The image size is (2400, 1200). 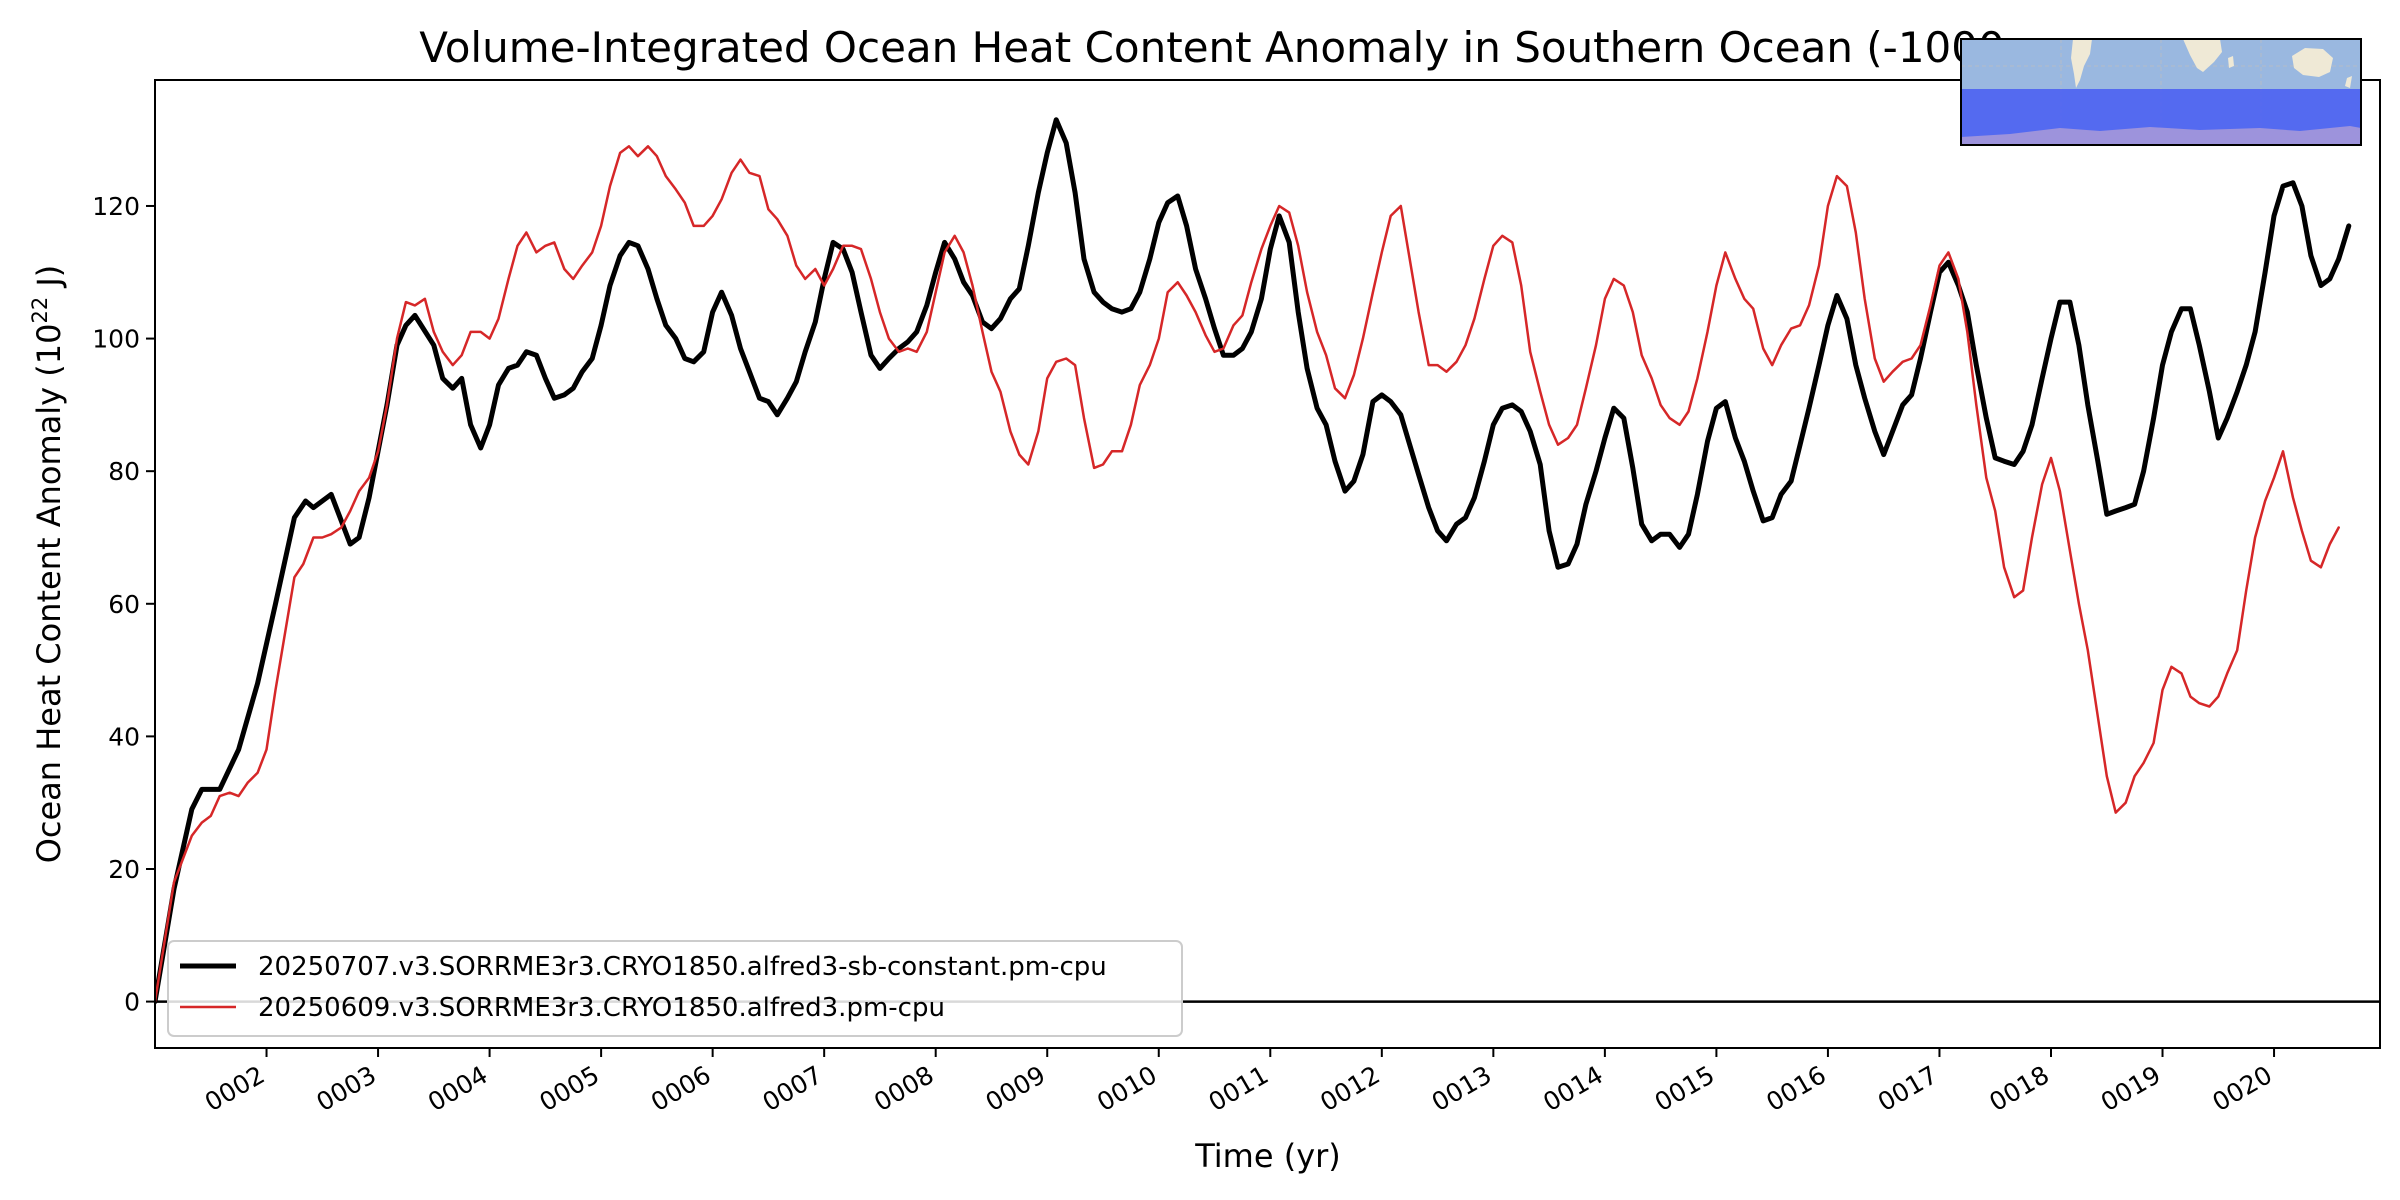 I want to click on y-axis-label-unit: J), so click(x=49, y=281).